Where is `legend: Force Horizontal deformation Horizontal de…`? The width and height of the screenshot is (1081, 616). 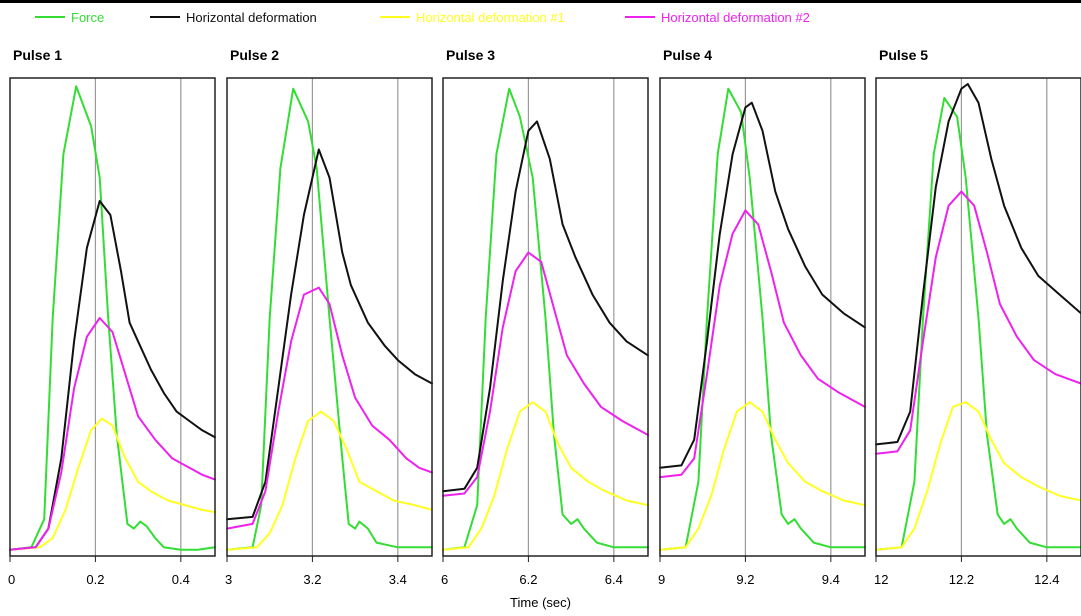 legend: Force Horizontal deformation Horizontal de… is located at coordinates (540, 17).